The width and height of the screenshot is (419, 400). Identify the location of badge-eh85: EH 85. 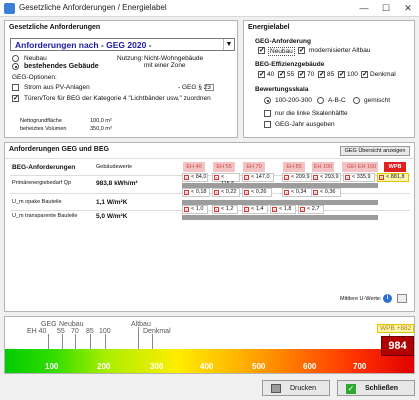
(294, 167).